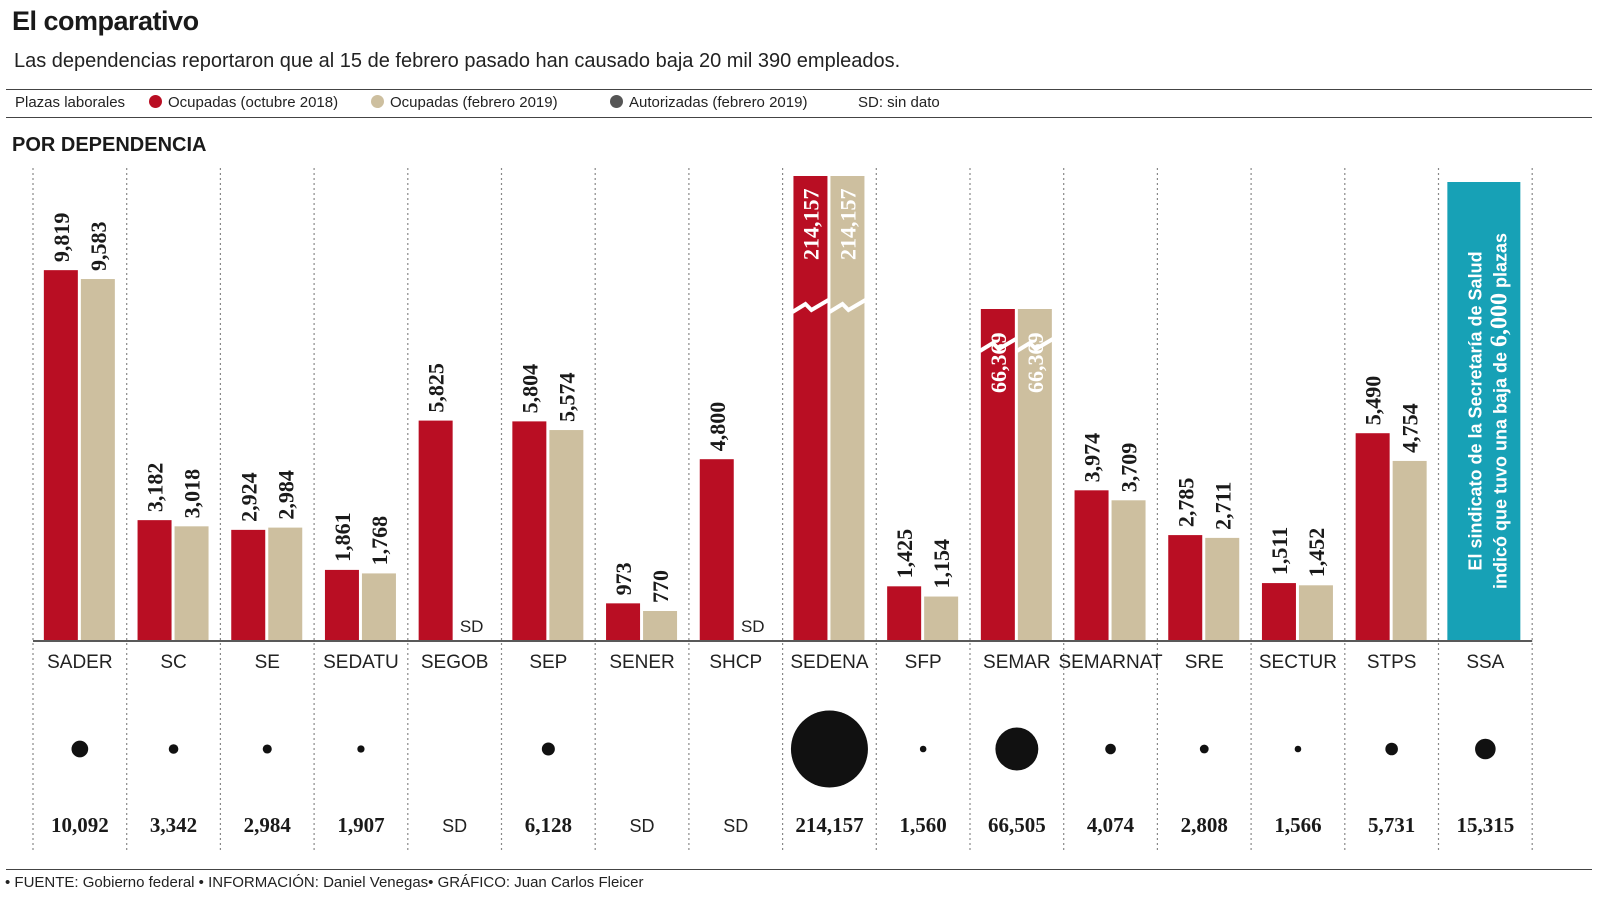 The width and height of the screenshot is (1600, 899). Describe the element at coordinates (474, 102) in the screenshot. I see `legend-item-feb-label: Ocupadas (febrero 2019)` at that location.